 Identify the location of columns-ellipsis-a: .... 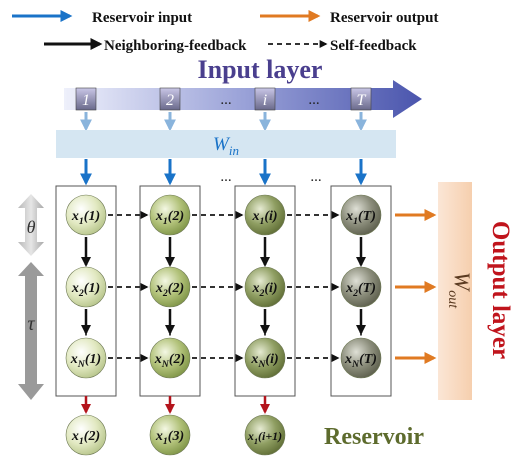
(225, 177).